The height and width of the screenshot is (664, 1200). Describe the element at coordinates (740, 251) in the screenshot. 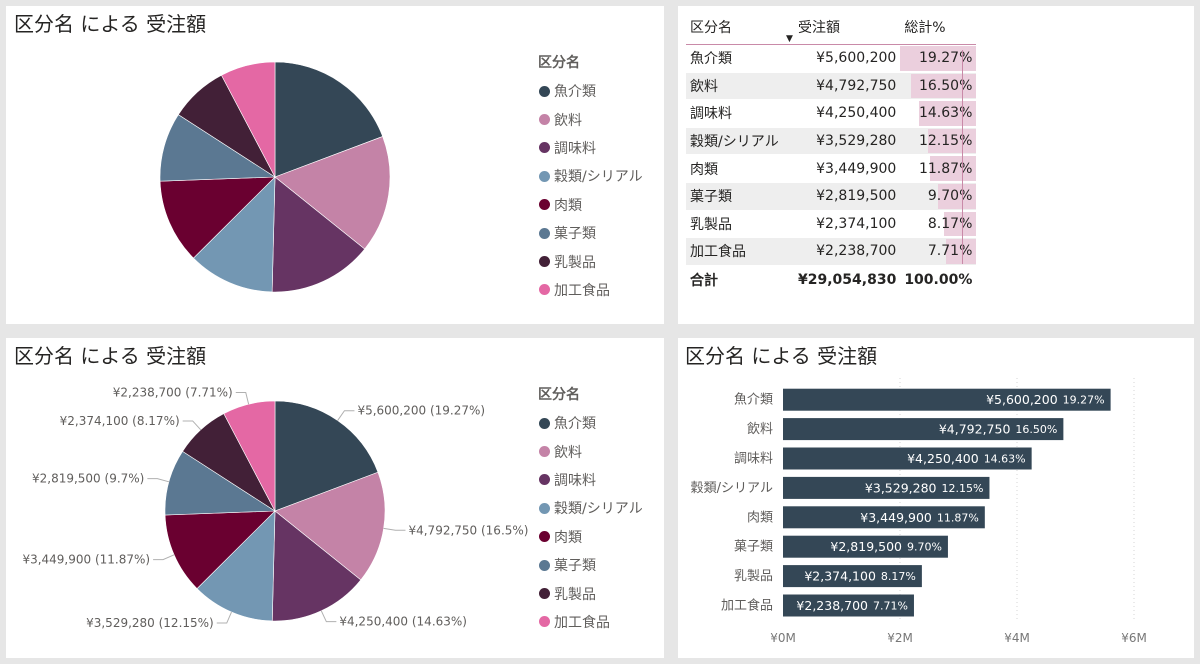

I see `cell-category: 加工食品` at that location.